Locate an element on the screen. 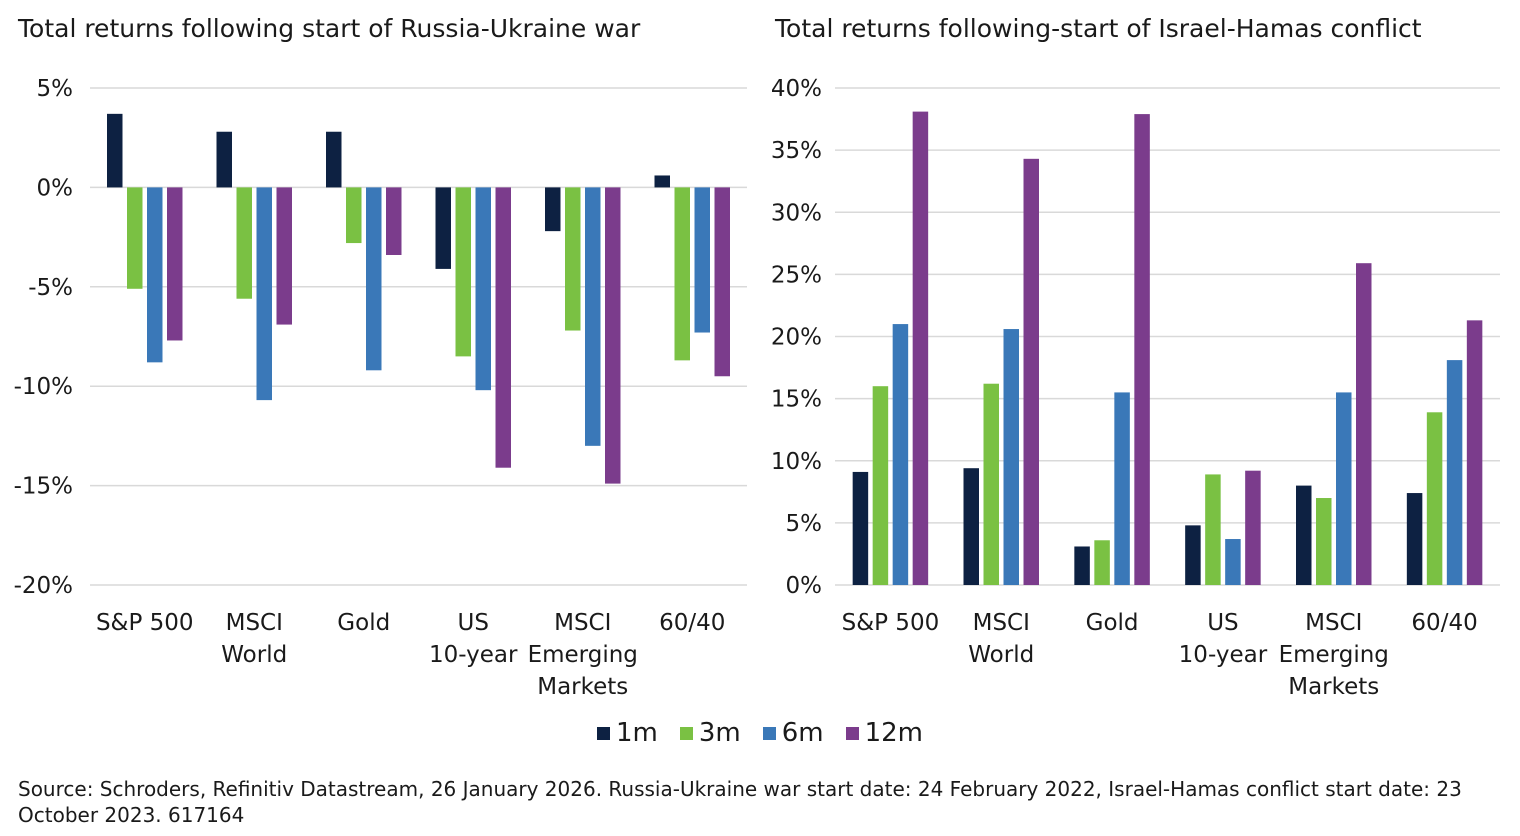 This screenshot has width=1520, height=836. y-tick-label: -10% is located at coordinates (43, 387).